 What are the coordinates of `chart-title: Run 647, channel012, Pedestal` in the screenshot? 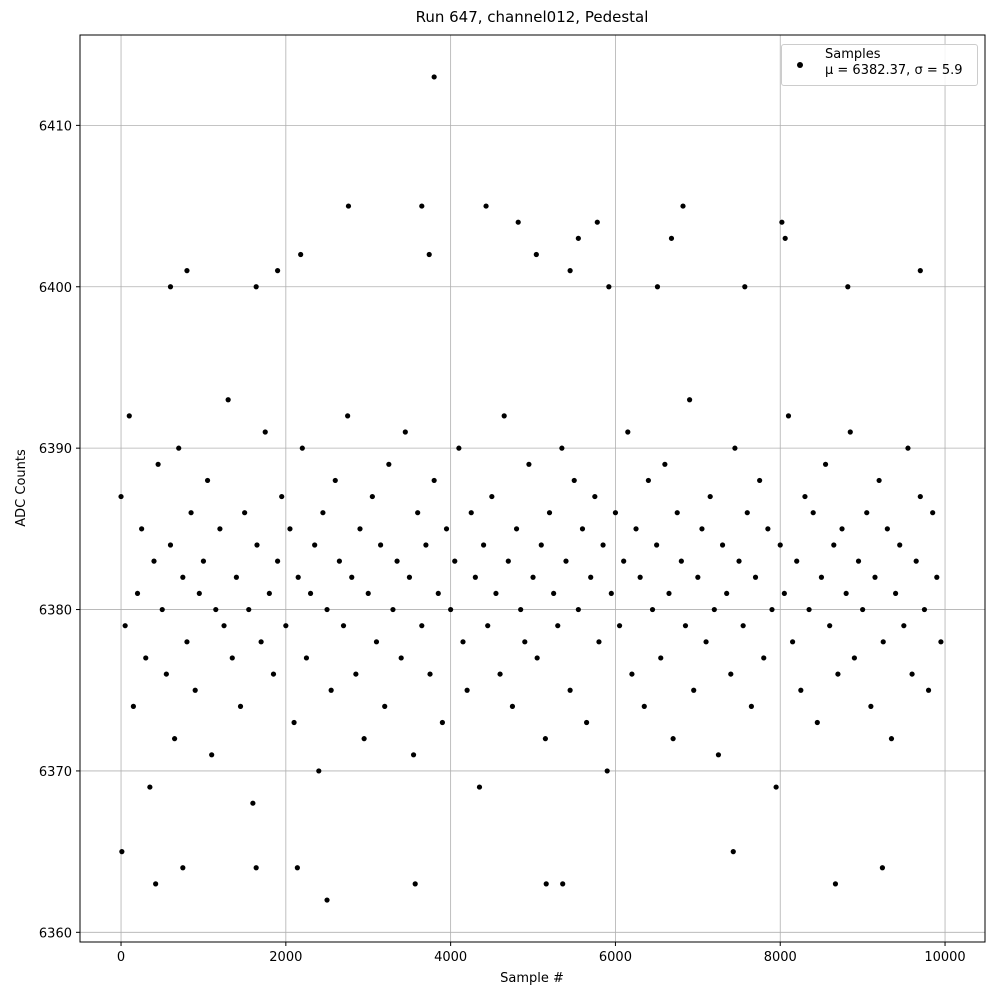 It's located at (532, 17).